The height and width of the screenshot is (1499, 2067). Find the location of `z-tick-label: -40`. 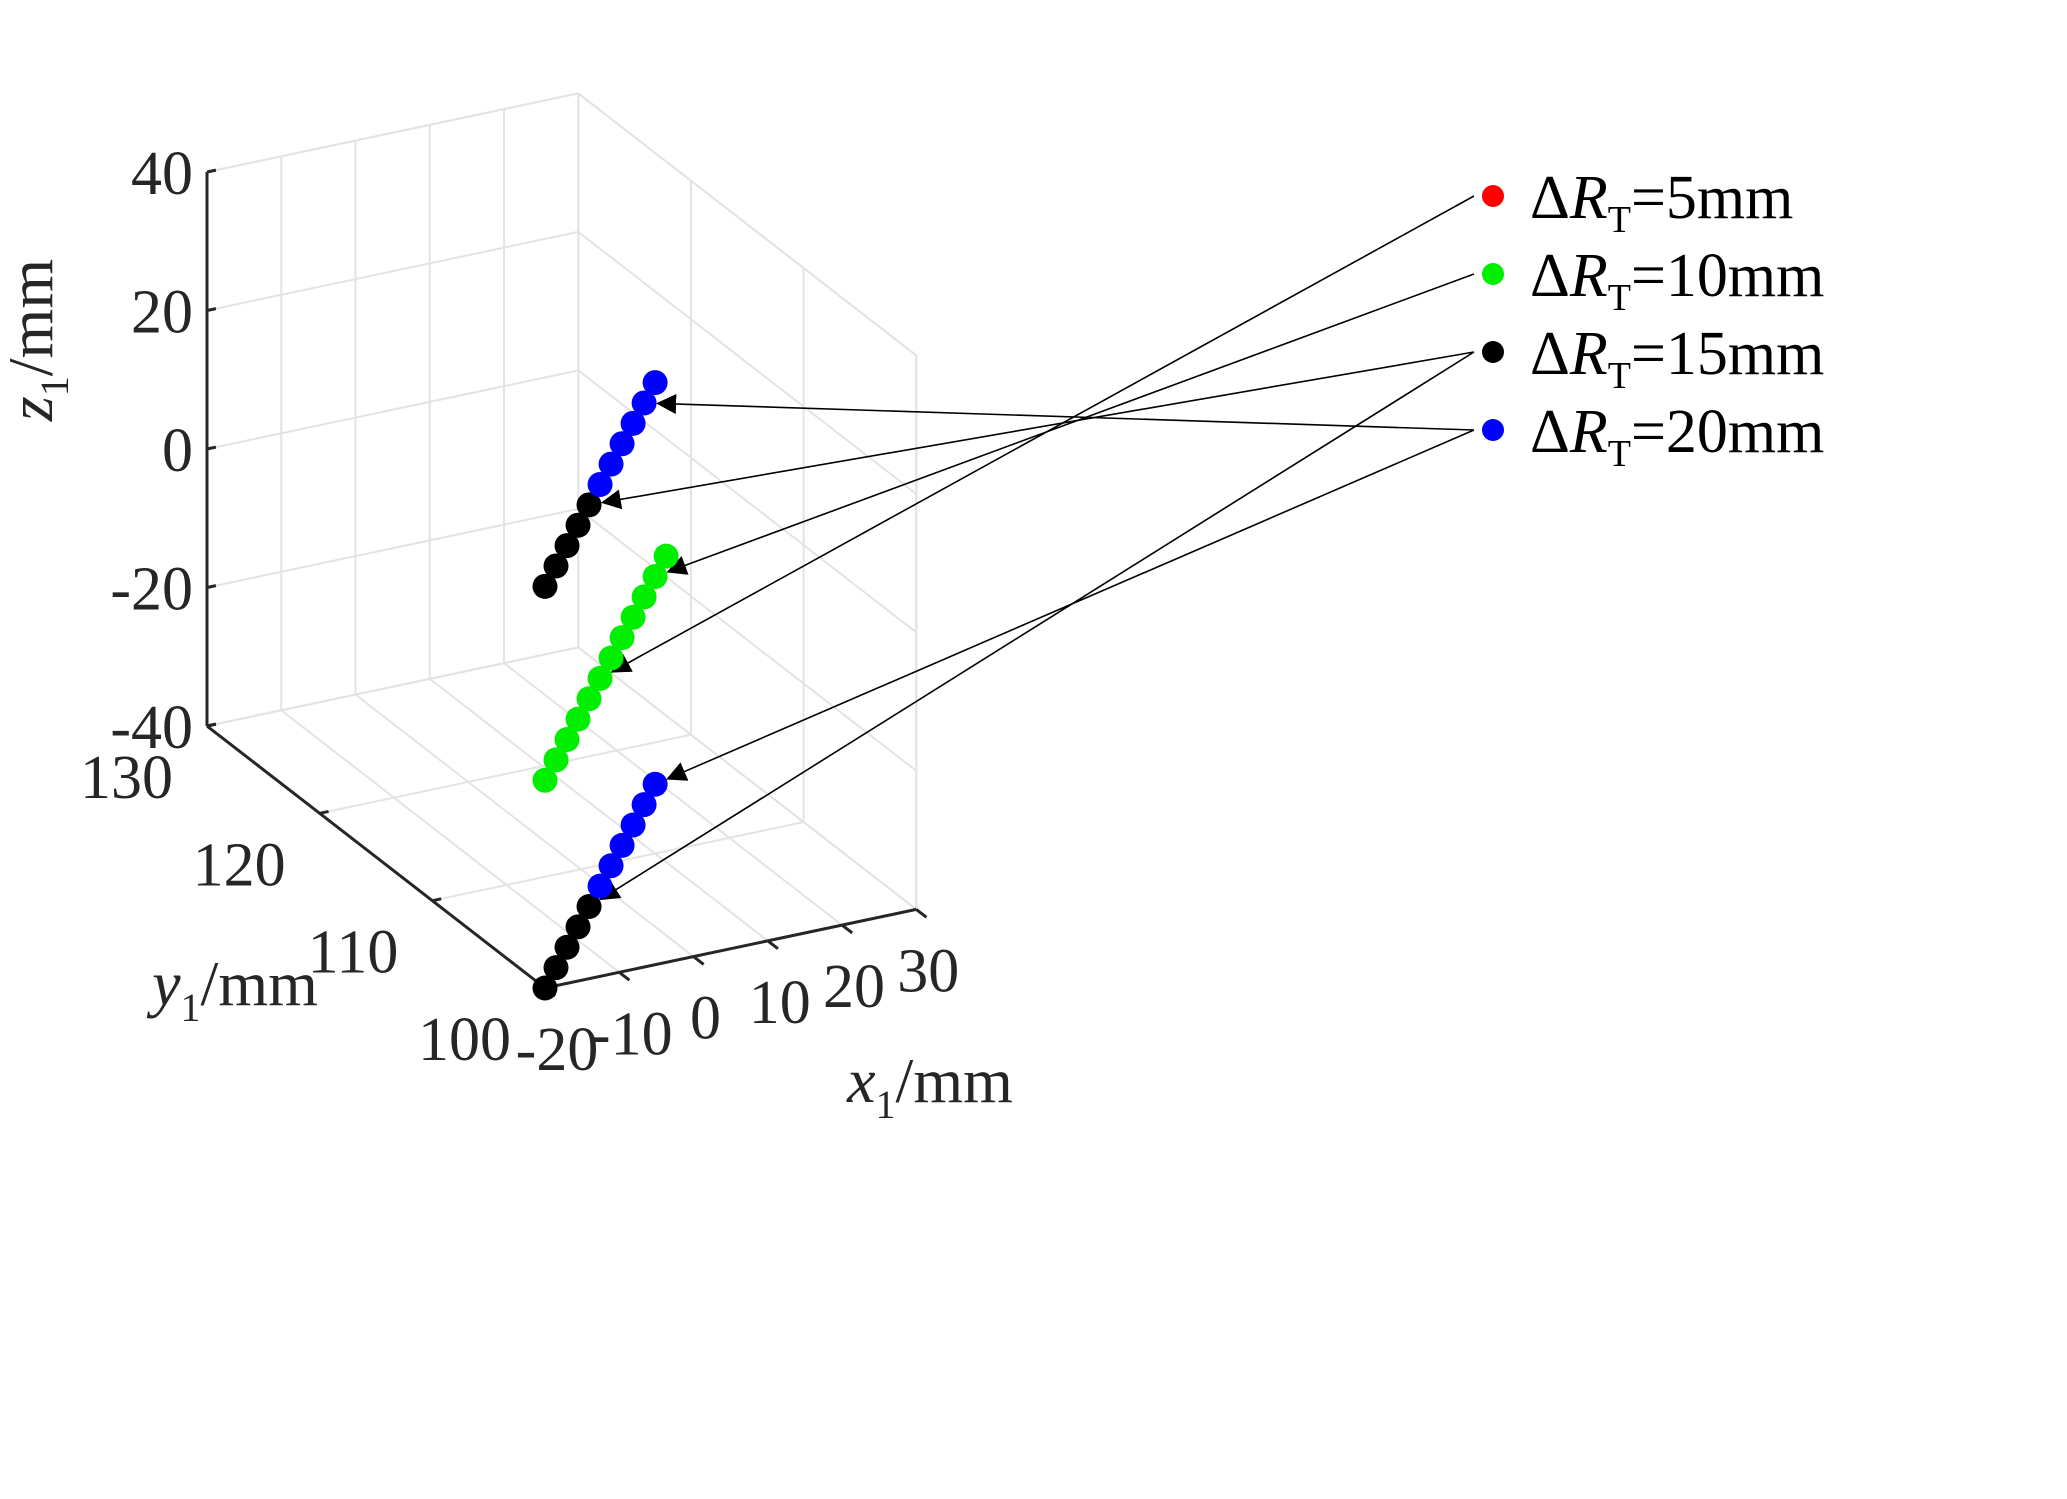

z-tick-label: -40 is located at coordinates (151, 728).